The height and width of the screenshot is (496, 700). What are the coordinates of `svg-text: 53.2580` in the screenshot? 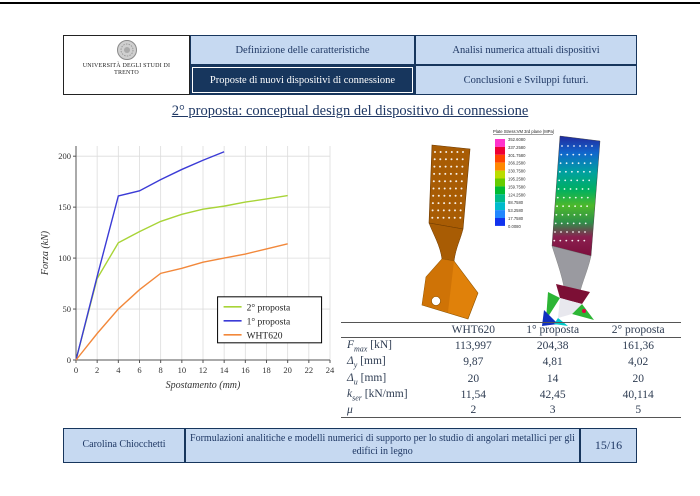 It's located at (516, 210).